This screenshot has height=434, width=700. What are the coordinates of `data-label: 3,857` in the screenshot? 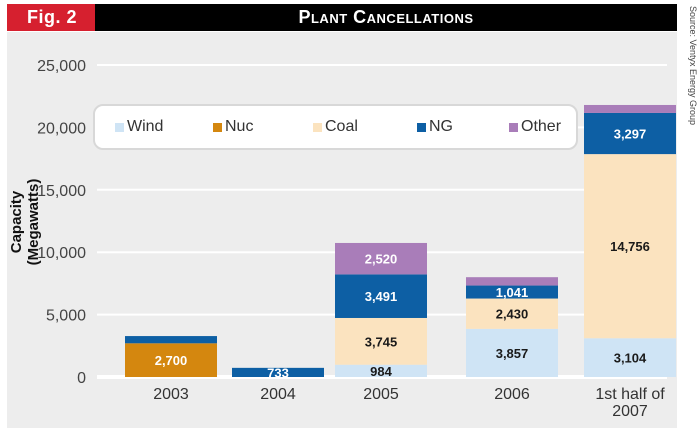 It's located at (512, 353).